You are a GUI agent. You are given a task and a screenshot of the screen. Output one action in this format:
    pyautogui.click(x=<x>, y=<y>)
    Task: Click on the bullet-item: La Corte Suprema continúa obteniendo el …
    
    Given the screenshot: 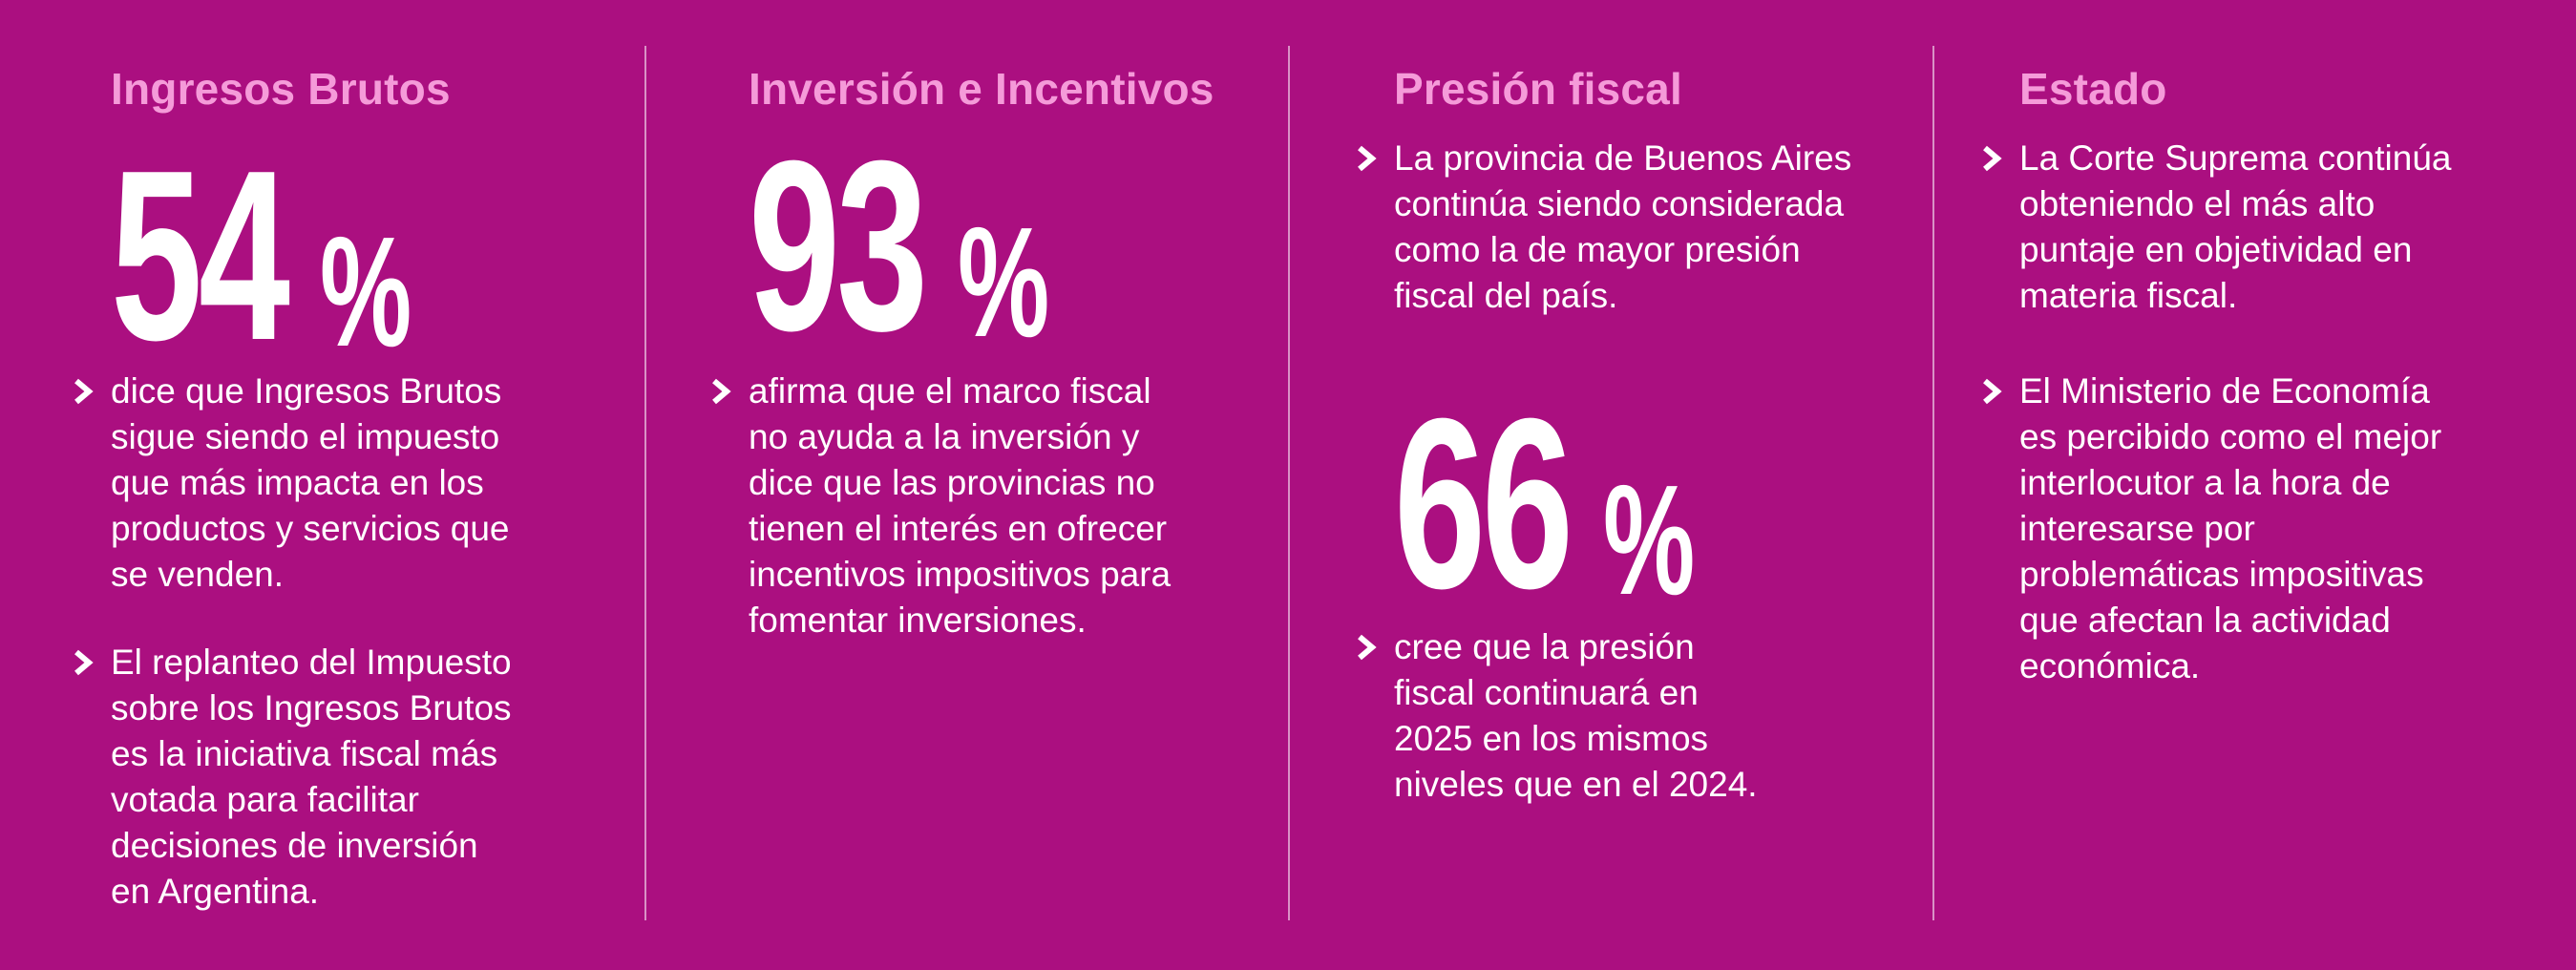 What is the action you would take?
    pyautogui.click(x=2249, y=227)
    